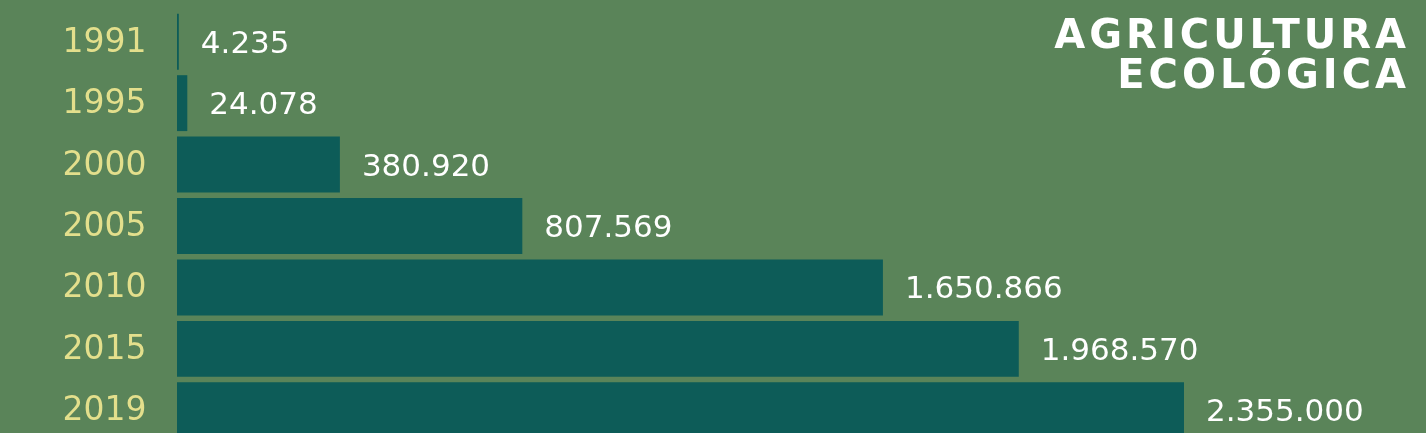 The height and width of the screenshot is (433, 1426). Describe the element at coordinates (608, 226) in the screenshot. I see `data-label: 807.569` at that location.